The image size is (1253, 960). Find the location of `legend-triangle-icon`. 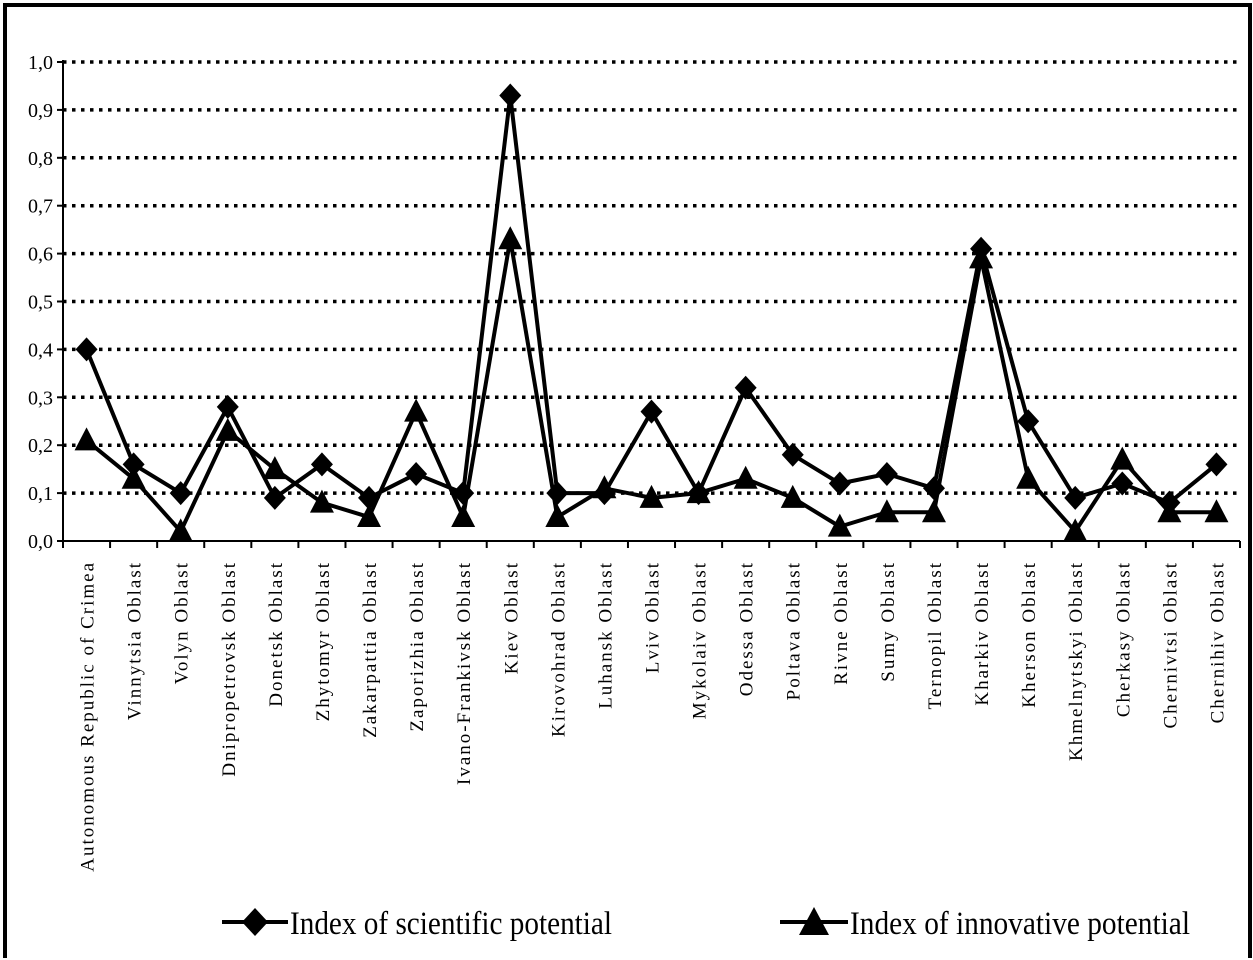

legend-triangle-icon is located at coordinates (814, 921).